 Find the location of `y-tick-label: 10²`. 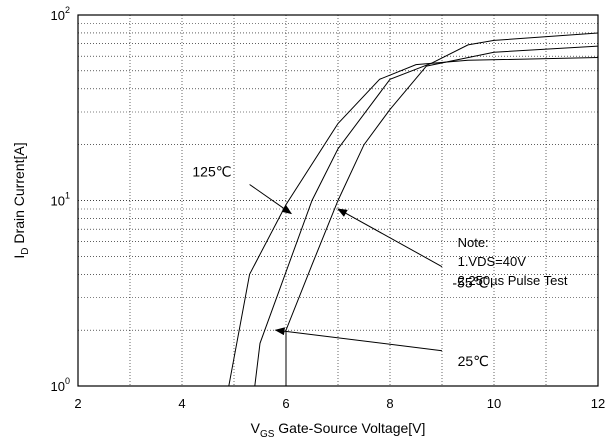

y-tick-label: 10² is located at coordinates (60, 14).